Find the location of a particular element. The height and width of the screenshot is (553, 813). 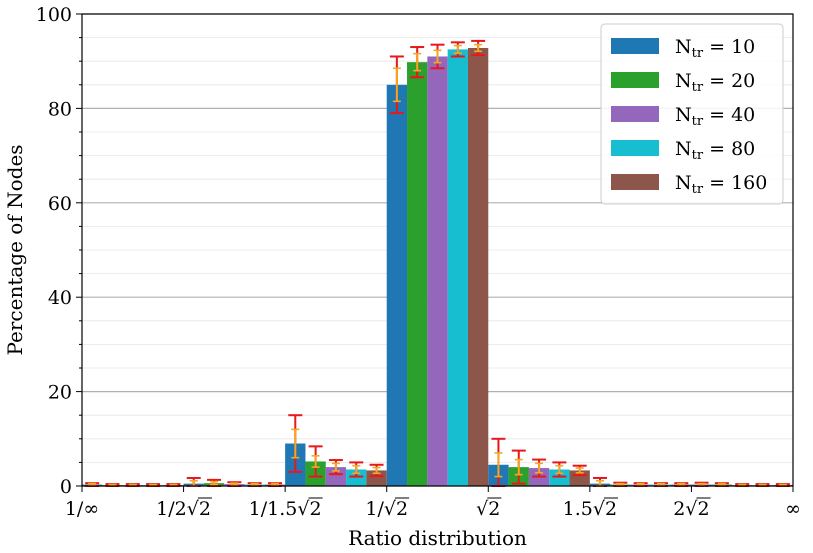

x-axis-label: Ratio distribution is located at coordinates (437, 538).